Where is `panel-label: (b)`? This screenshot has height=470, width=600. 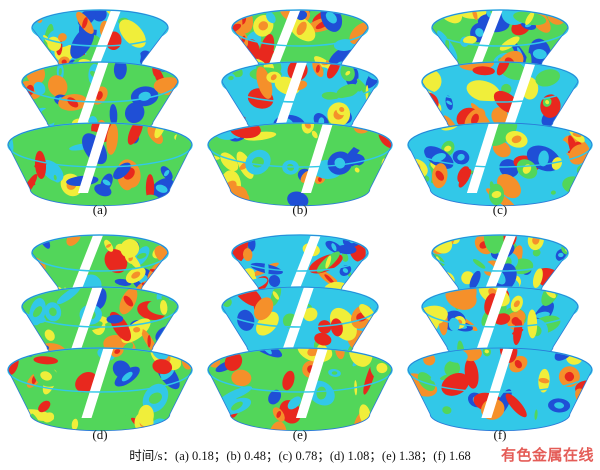
panel-label: (b) is located at coordinates (300, 209).